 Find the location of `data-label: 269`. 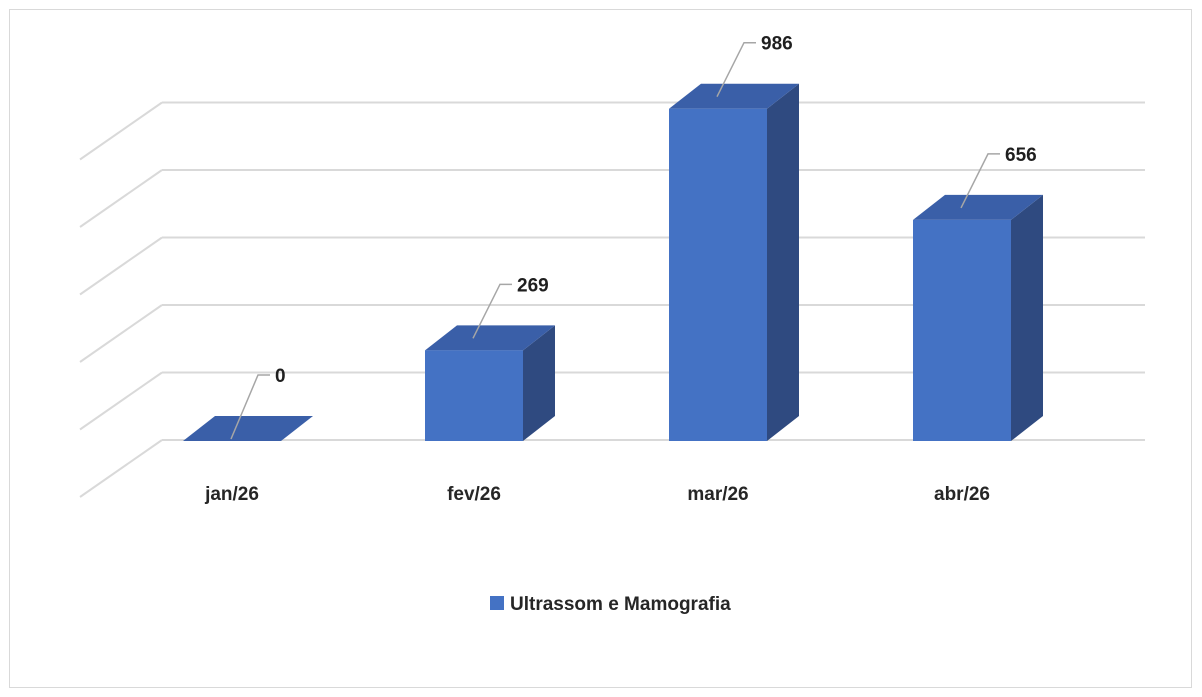

data-label: 269 is located at coordinates (533, 285).